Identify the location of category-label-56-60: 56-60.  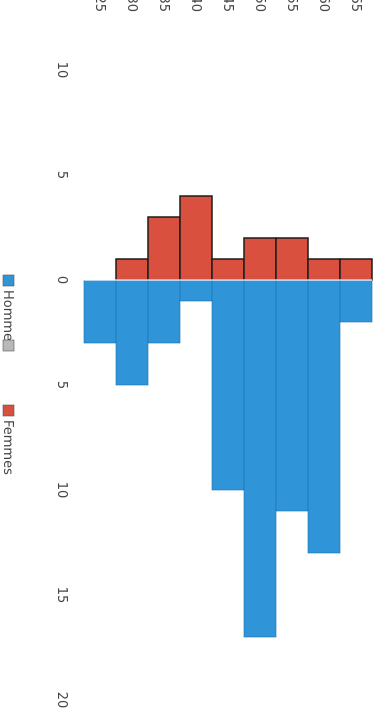
(323, 6).